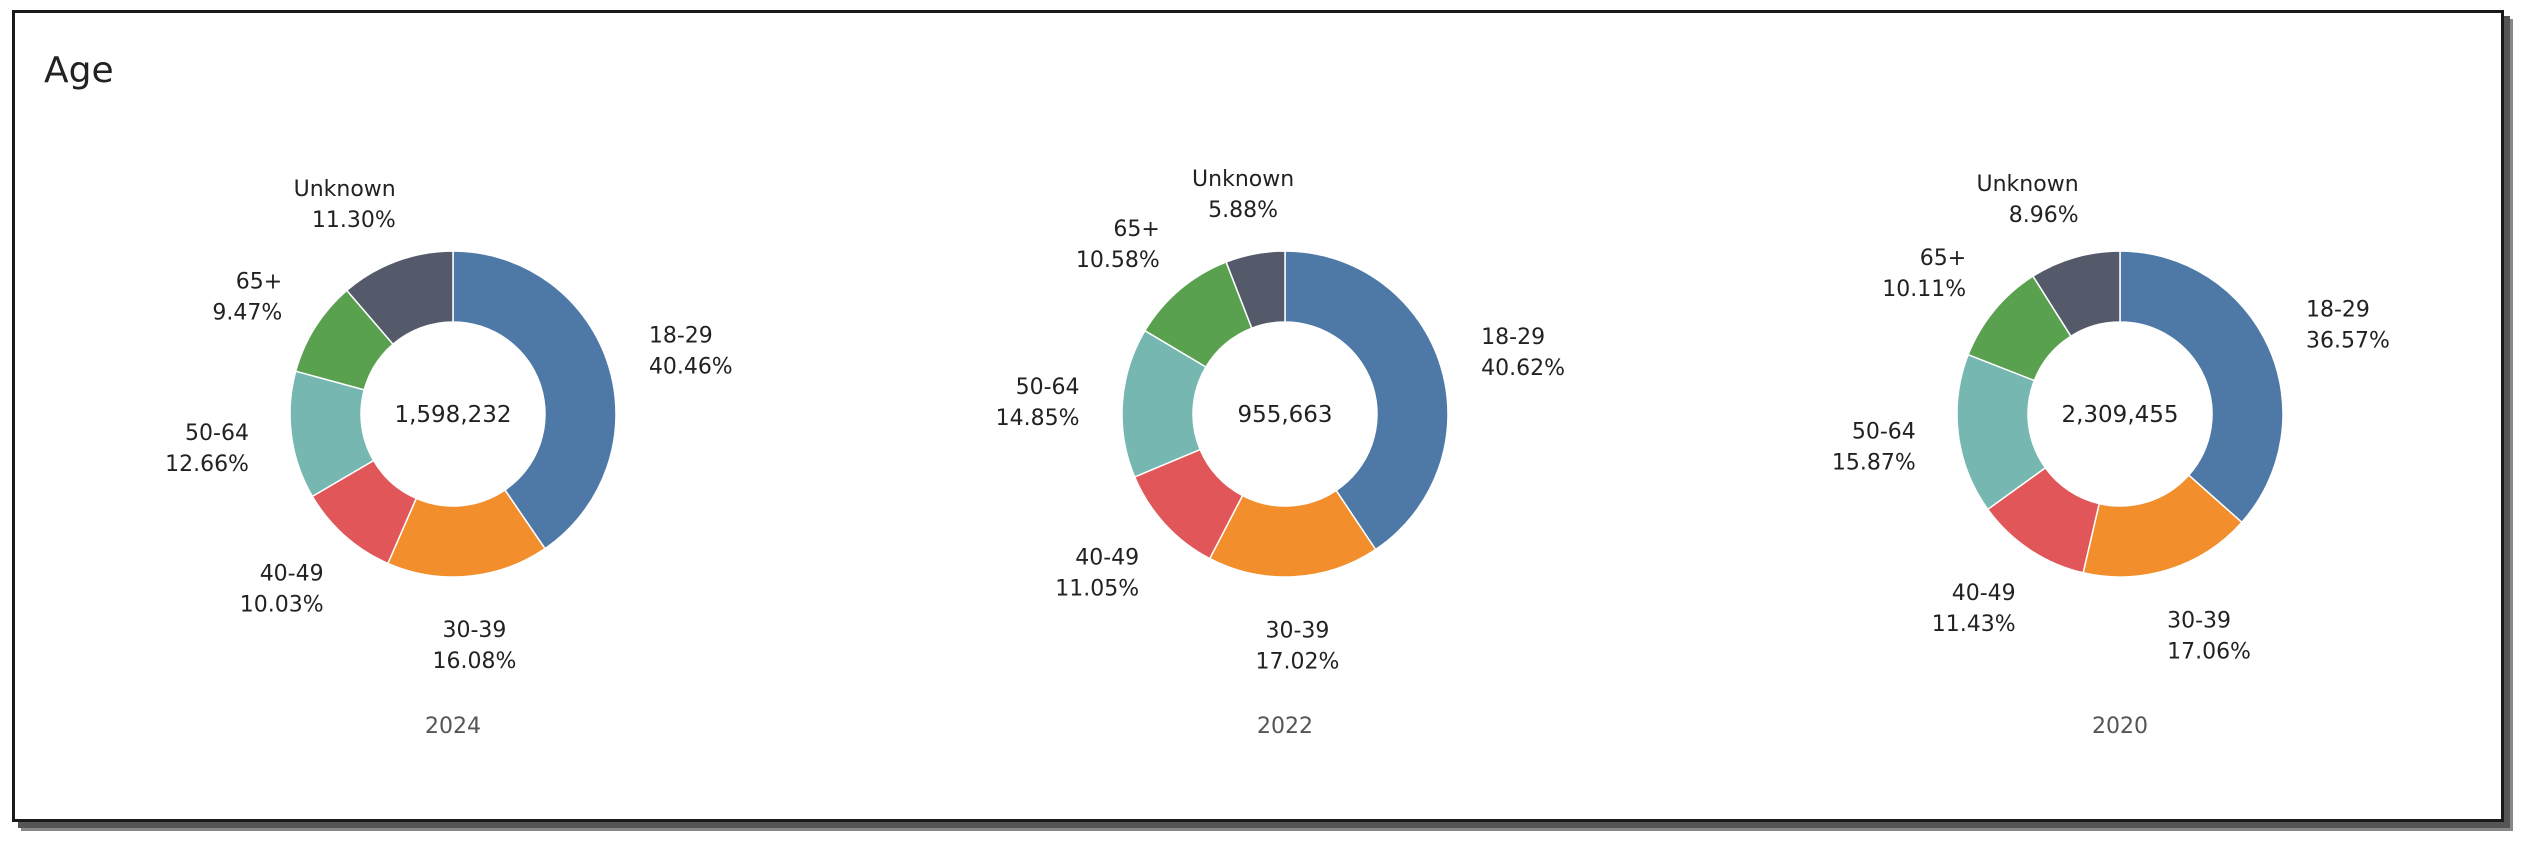  I want to click on slice-percent-label: 15.87%, so click(1874, 463).